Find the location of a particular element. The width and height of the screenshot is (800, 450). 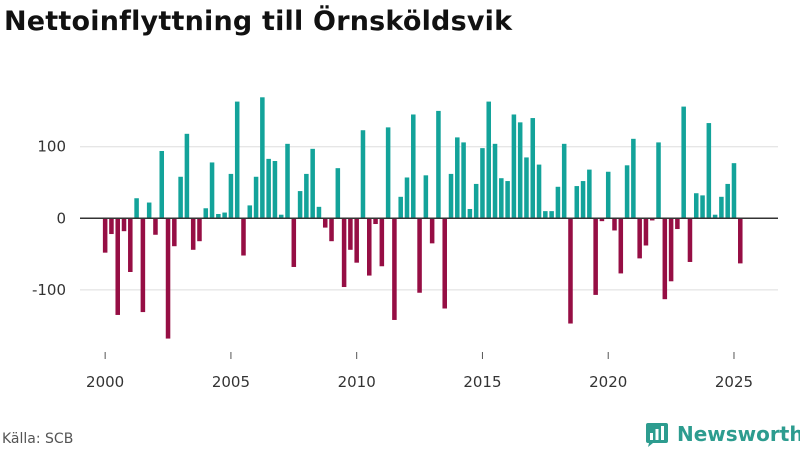

source-label: Källa: SCB is located at coordinates (38, 439).